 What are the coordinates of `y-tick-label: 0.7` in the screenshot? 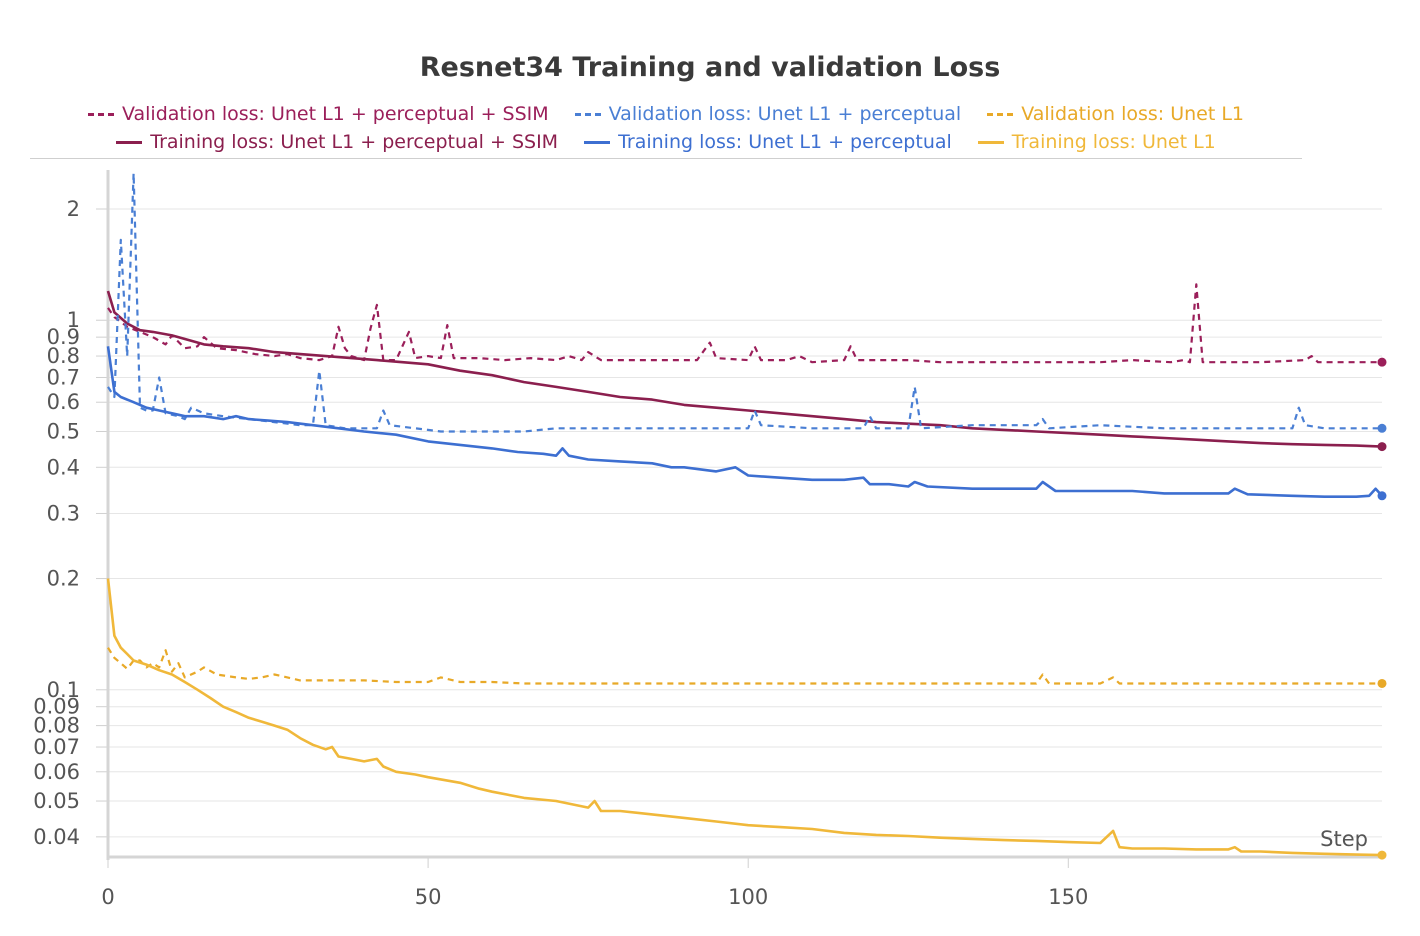 It's located at (63, 377).